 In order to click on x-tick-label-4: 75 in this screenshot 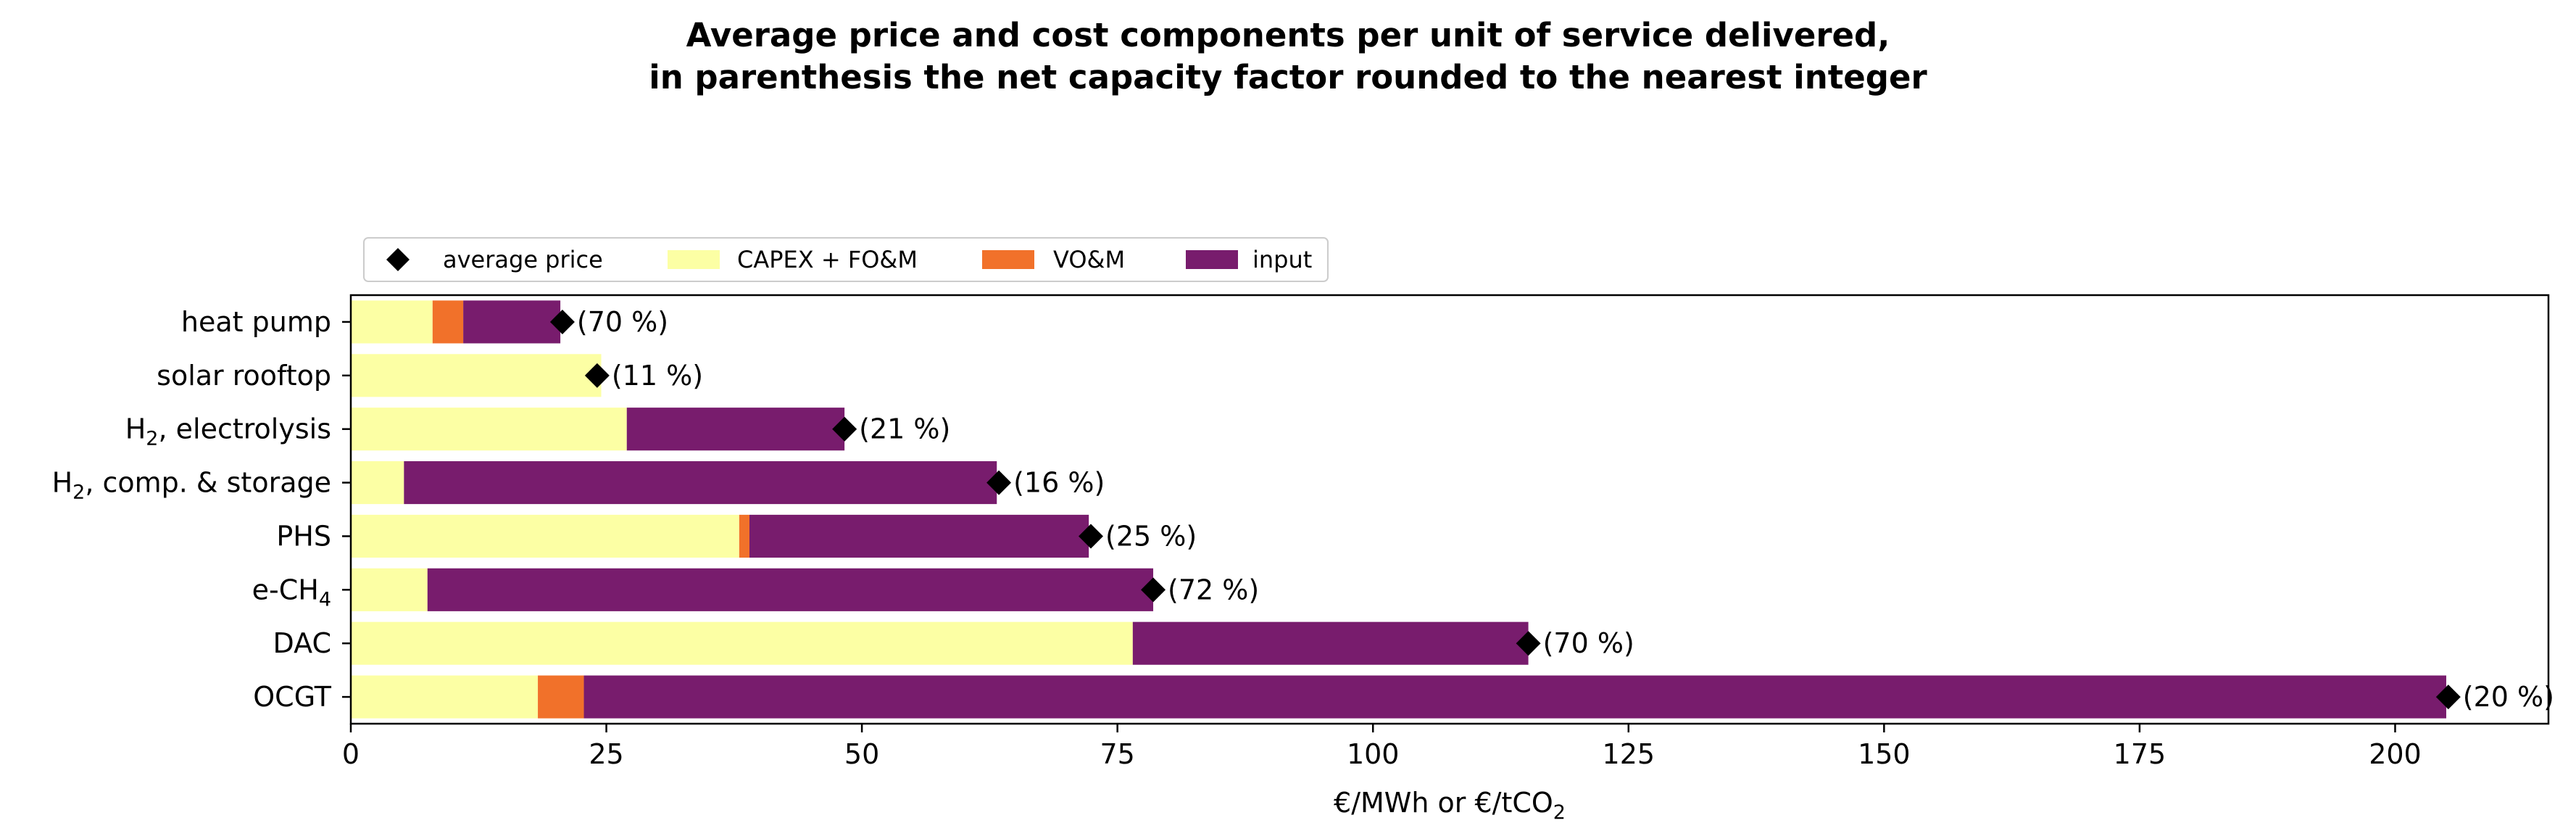, I will do `click(1117, 754)`.